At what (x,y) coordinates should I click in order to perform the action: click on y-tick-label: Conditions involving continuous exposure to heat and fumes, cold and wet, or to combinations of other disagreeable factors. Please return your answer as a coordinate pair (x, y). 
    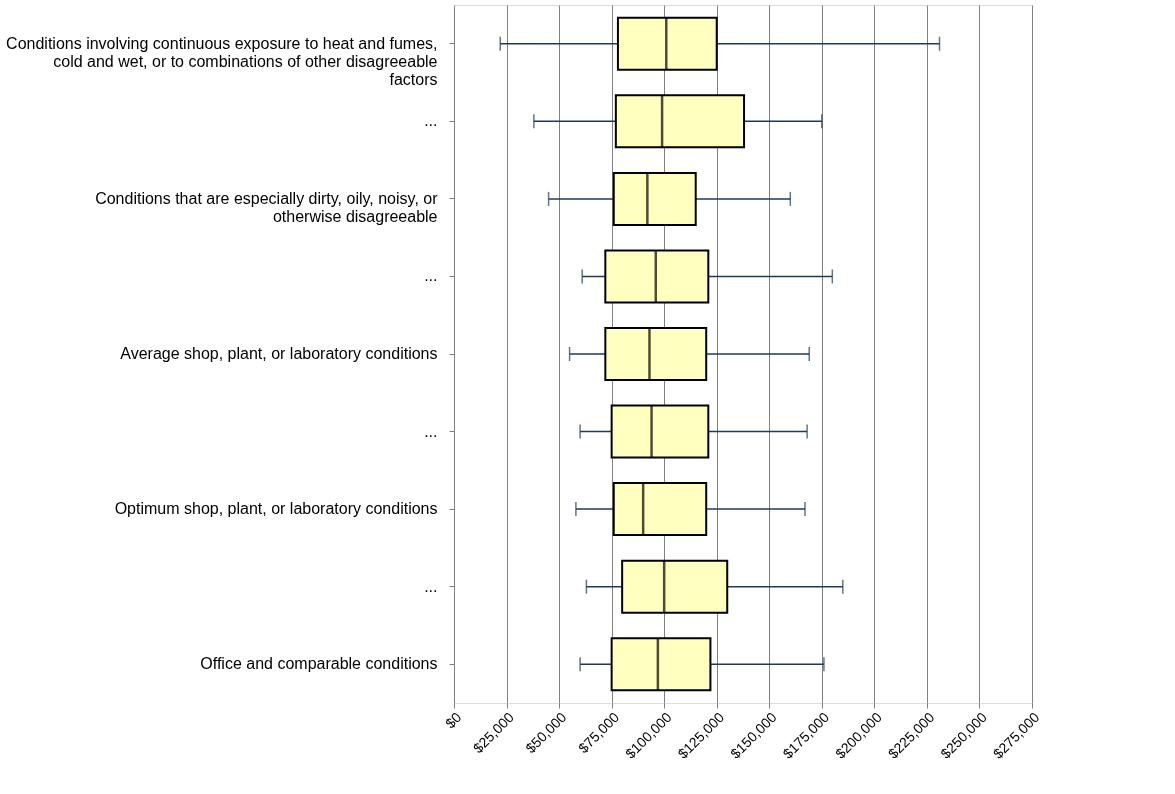
    Looking at the image, I should click on (222, 61).